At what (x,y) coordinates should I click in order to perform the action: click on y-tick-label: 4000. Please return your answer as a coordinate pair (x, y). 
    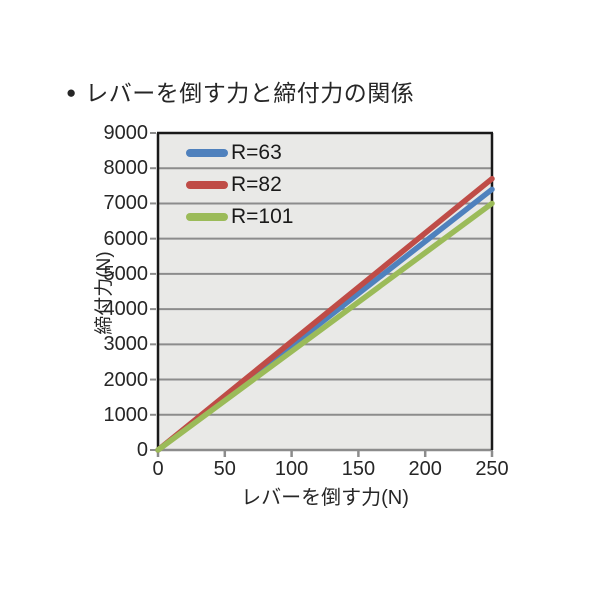
    Looking at the image, I should click on (126, 309).